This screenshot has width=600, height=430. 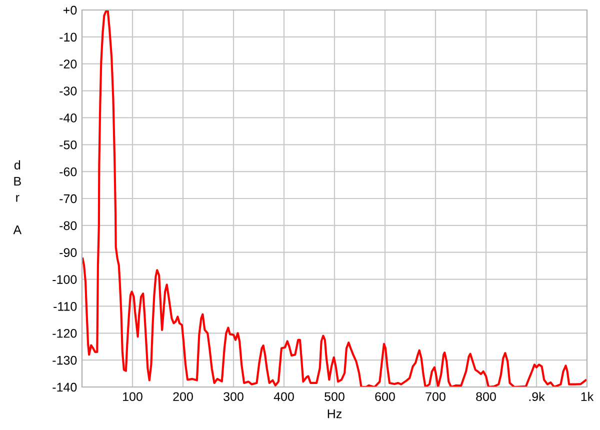 I want to click on x-tick-label: 400, so click(x=284, y=397).